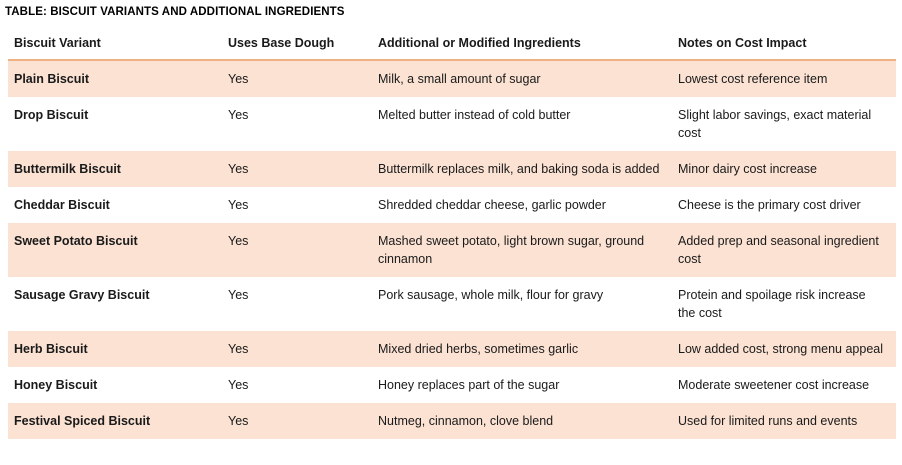 The height and width of the screenshot is (465, 902). Describe the element at coordinates (51, 115) in the screenshot. I see `cell-variant: Drop Biscuit` at that location.